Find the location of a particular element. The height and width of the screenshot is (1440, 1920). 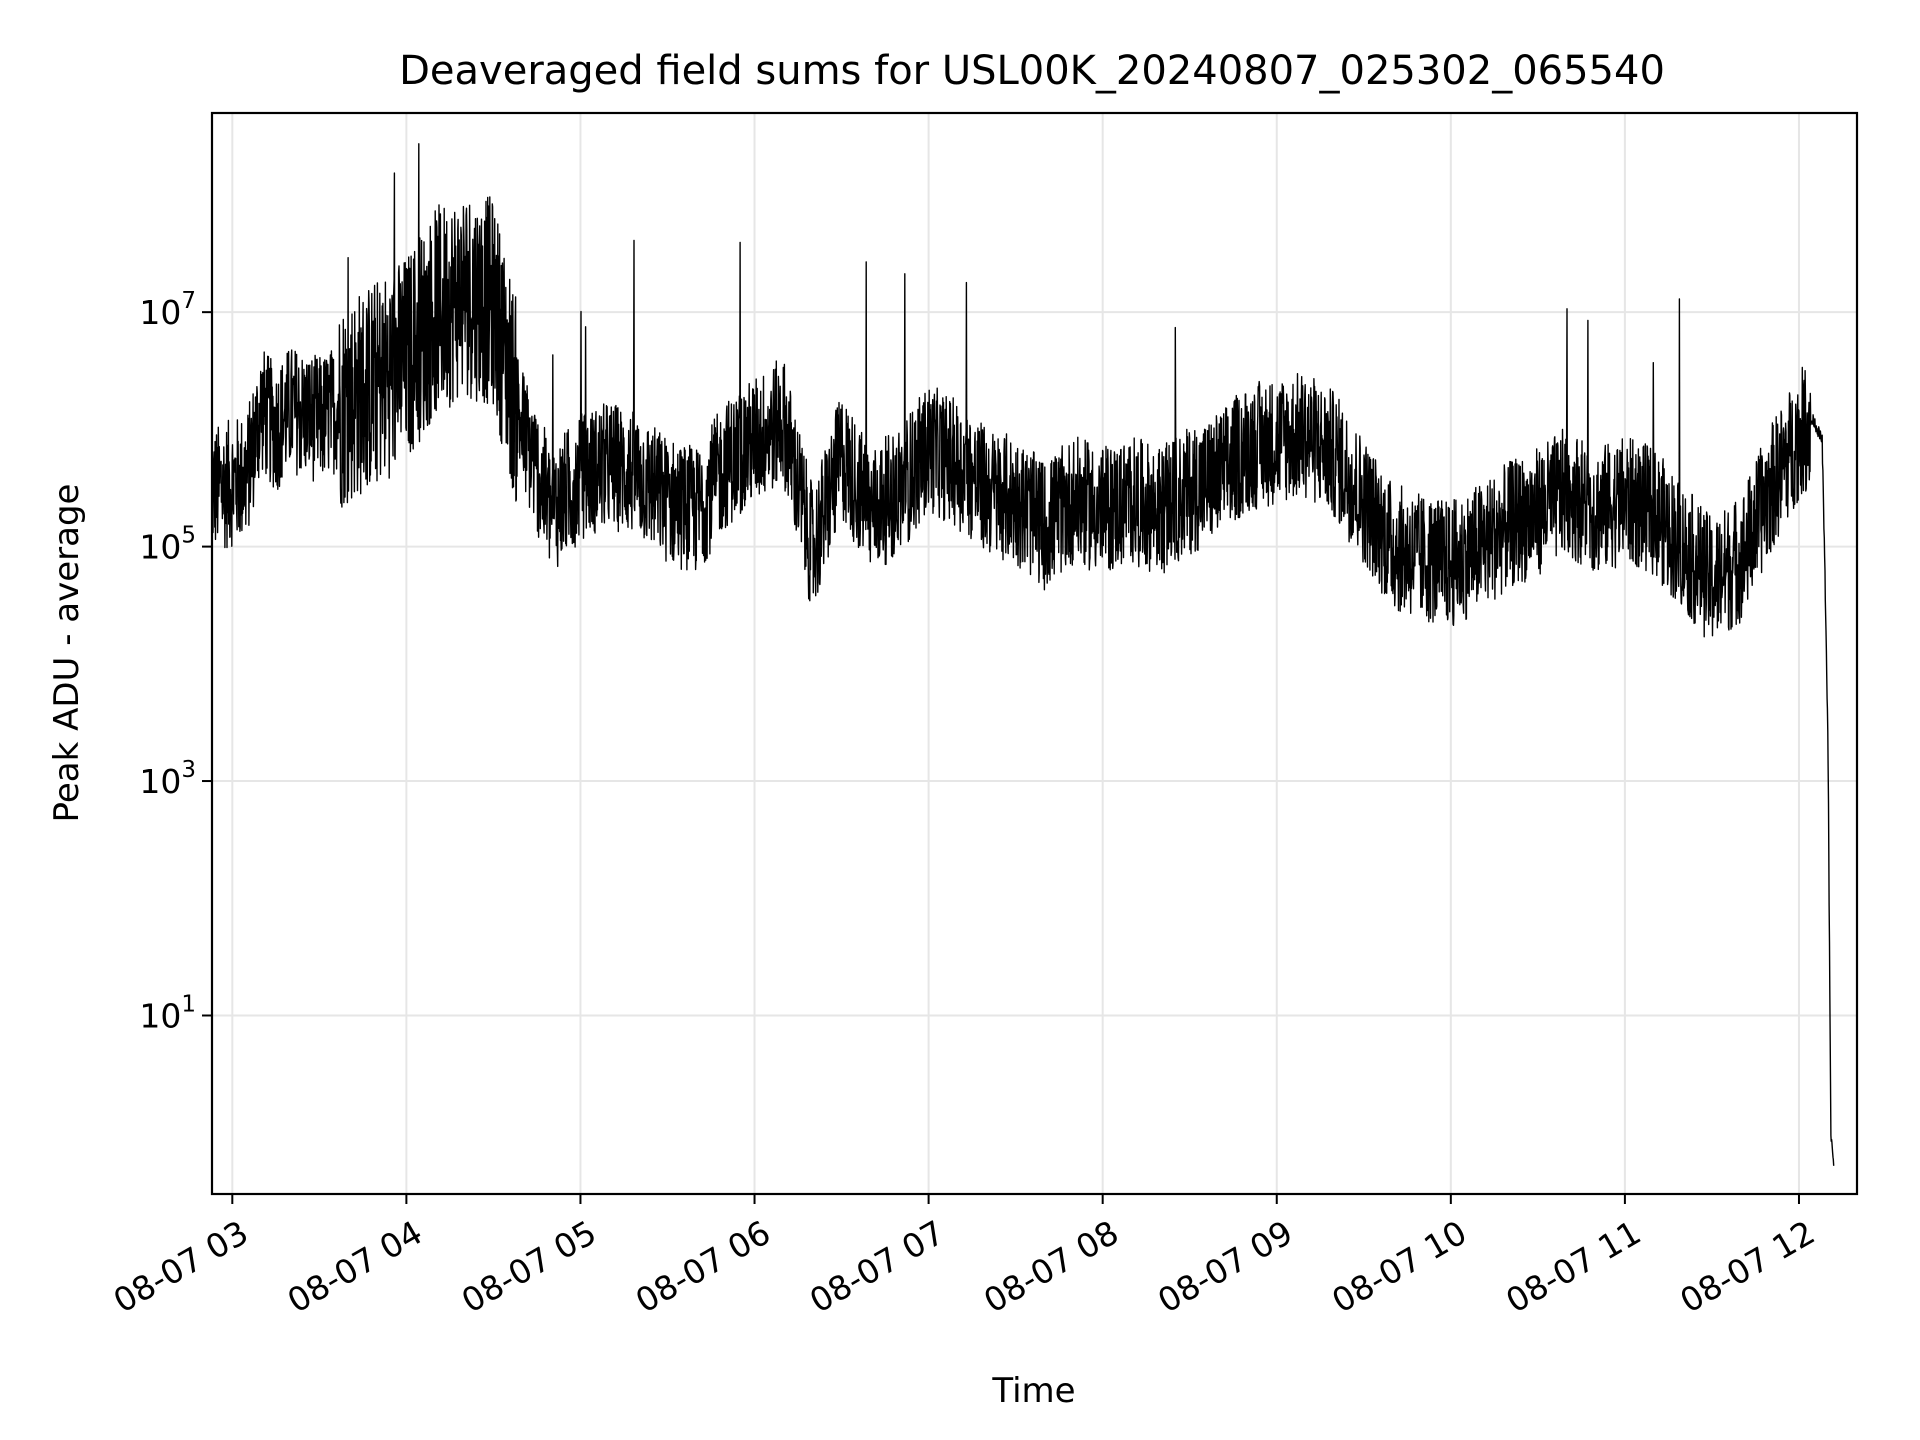

x-tick-label: 08-07 08 is located at coordinates (1051, 1267).